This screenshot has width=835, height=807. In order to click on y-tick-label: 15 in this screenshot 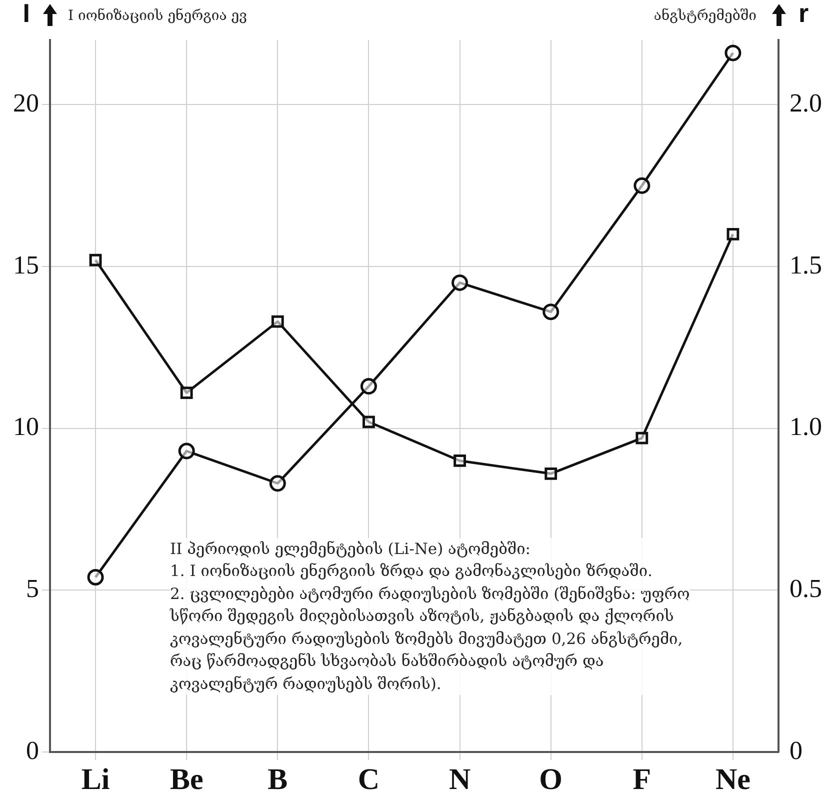, I will do `click(26, 265)`.